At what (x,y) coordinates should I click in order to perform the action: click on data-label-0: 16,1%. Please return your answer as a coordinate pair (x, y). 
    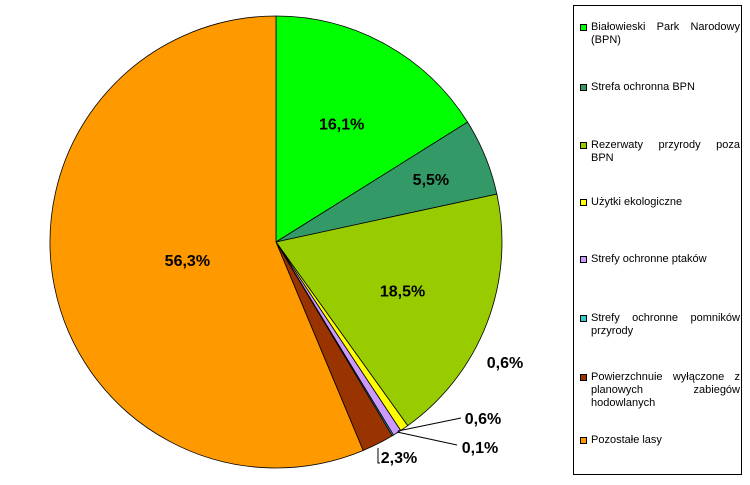
    Looking at the image, I should click on (341, 124).